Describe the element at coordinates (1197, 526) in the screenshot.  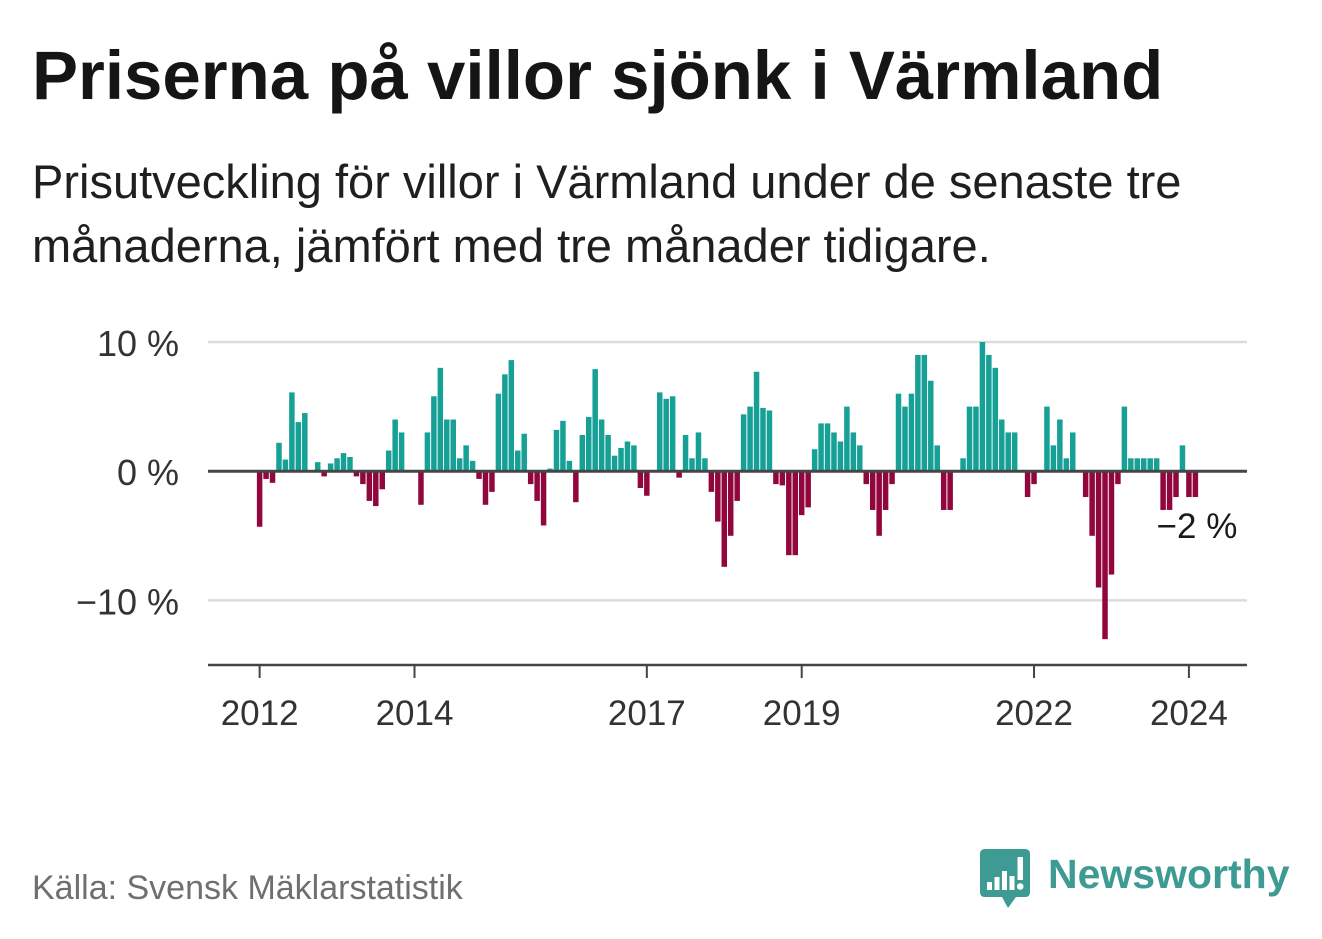
I see `last-value-label: −2 %` at that location.